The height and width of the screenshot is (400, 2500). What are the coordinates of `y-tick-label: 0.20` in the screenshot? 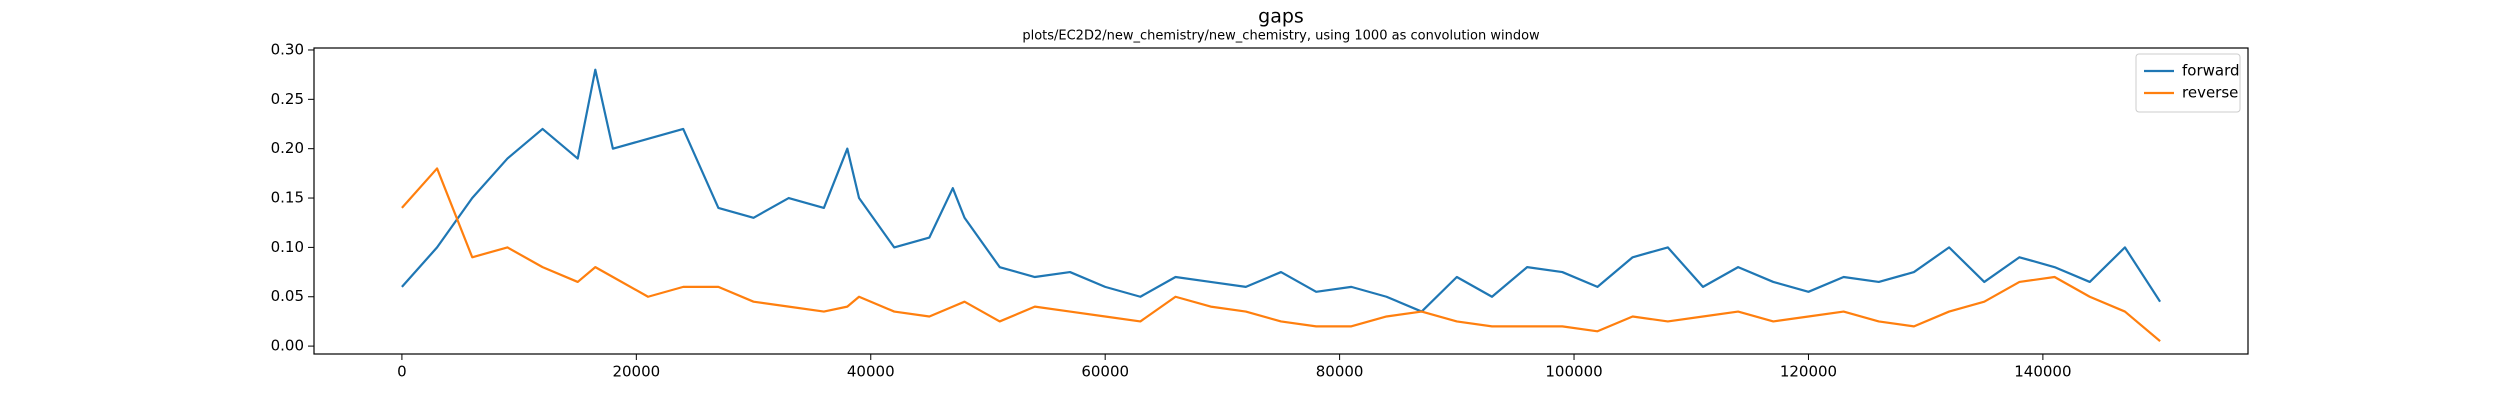 It's located at (287, 148).